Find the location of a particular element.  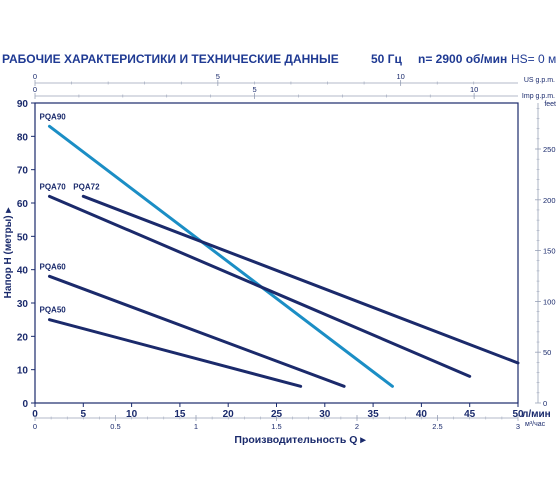

us-gpm-label: US g.p.m. is located at coordinates (539, 80).